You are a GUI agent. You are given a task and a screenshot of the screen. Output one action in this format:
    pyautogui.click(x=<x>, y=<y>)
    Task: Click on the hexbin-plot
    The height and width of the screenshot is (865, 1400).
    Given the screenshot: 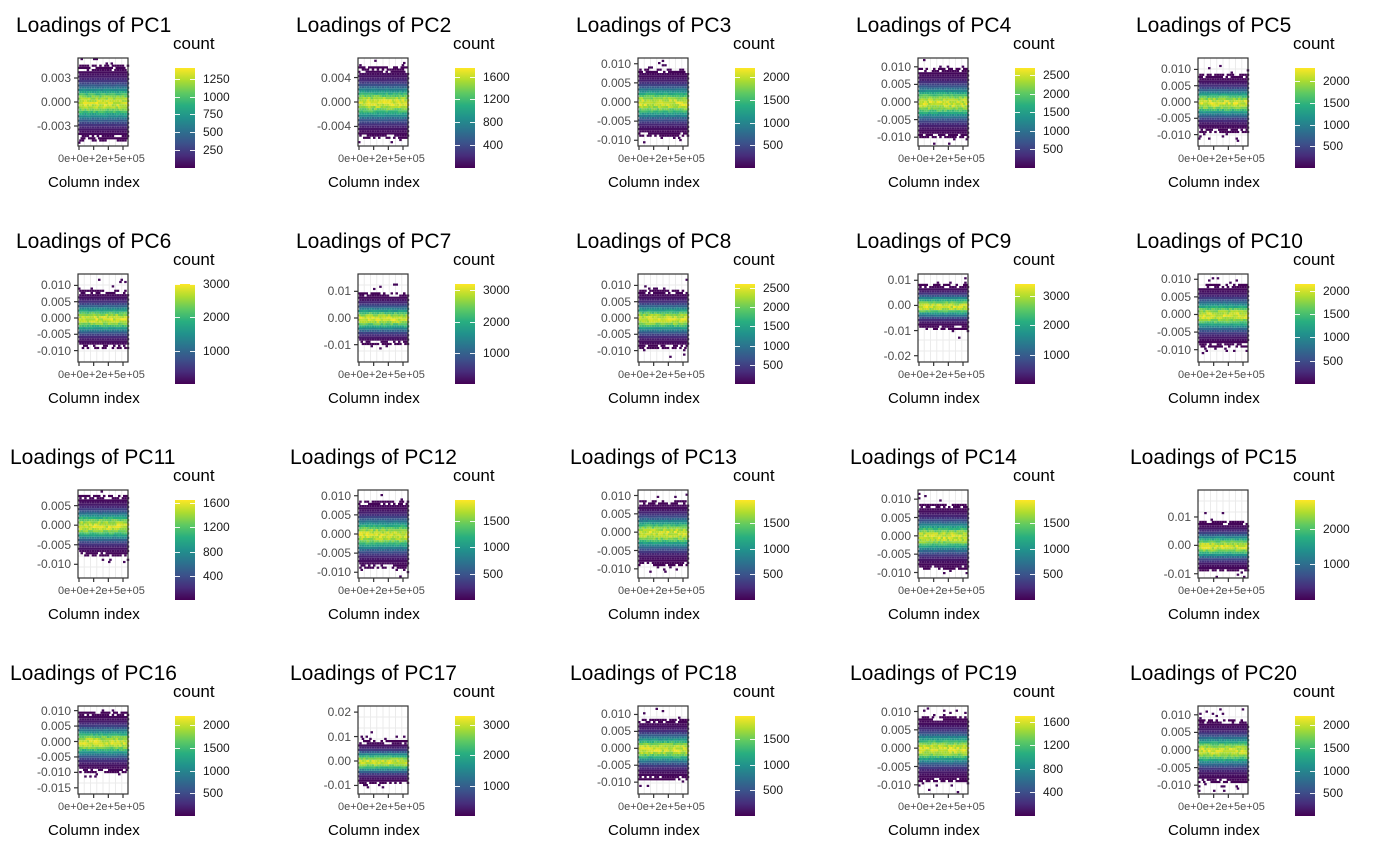 What is the action you would take?
    pyautogui.click(x=1222, y=103)
    